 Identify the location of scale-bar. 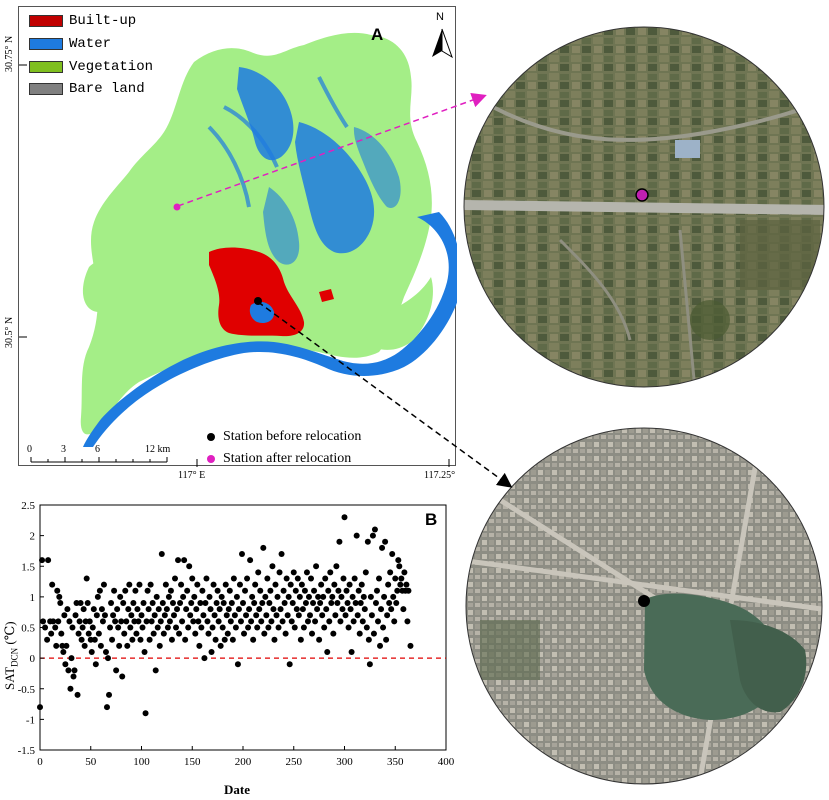
(99, 460).